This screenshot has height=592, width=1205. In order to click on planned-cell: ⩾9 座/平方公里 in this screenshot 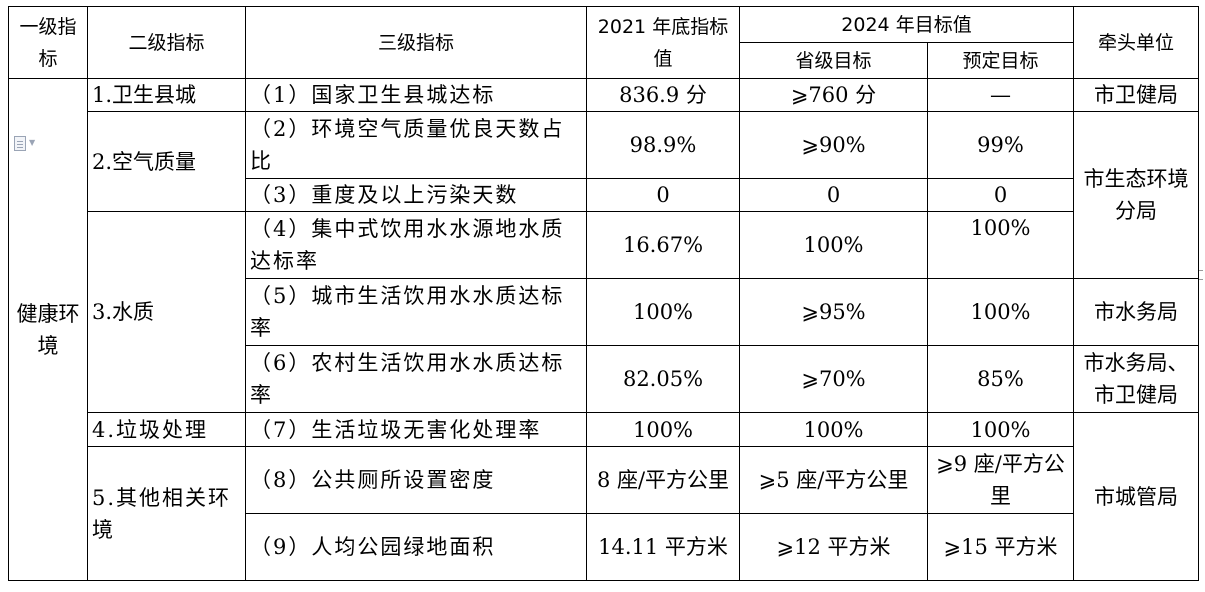, I will do `click(1000, 480)`.